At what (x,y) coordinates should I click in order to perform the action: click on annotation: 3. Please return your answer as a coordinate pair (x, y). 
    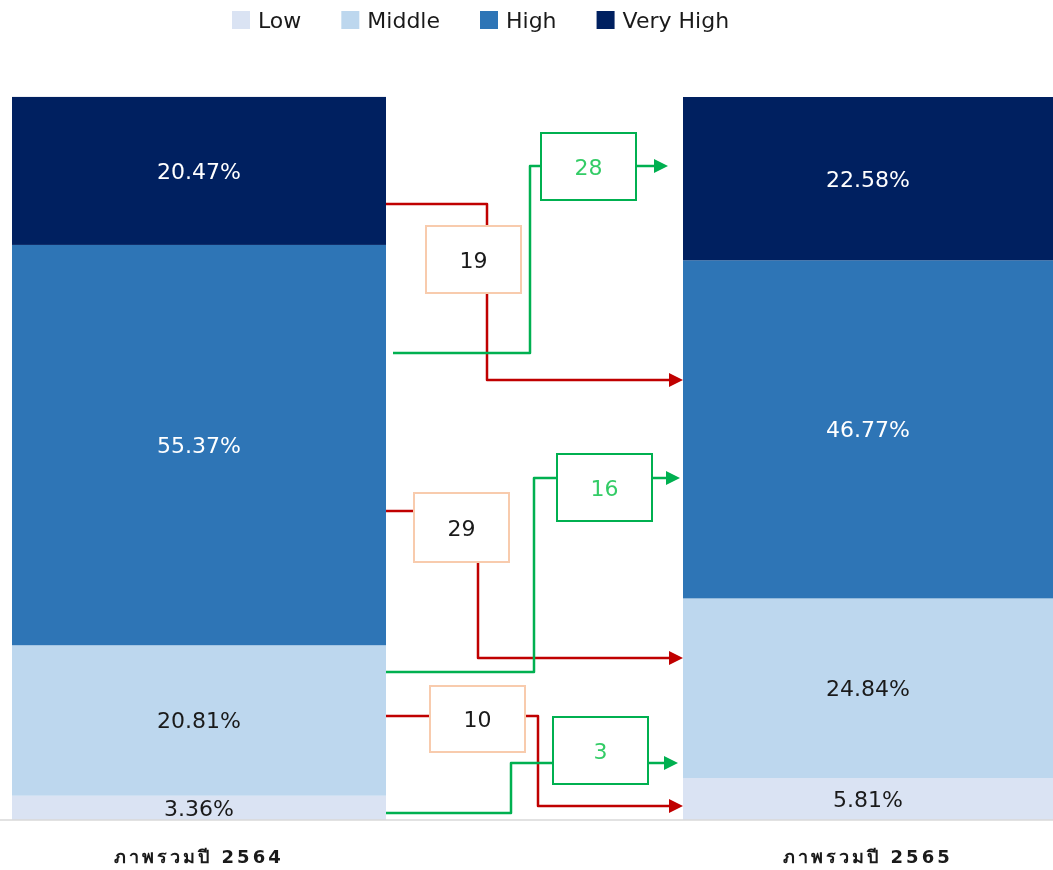
    Looking at the image, I should click on (600, 751).